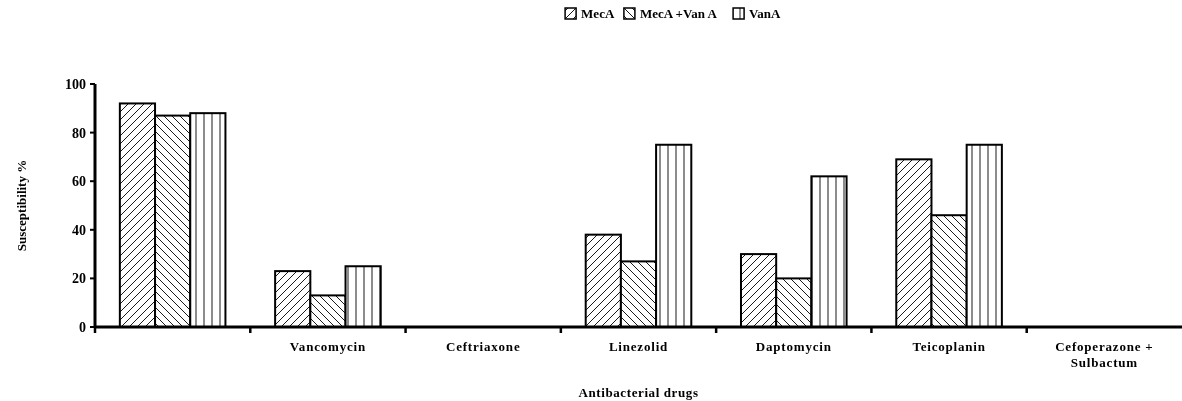  What do you see at coordinates (483, 346) in the screenshot?
I see `x-tick-label: Ceftriaxone` at bounding box center [483, 346].